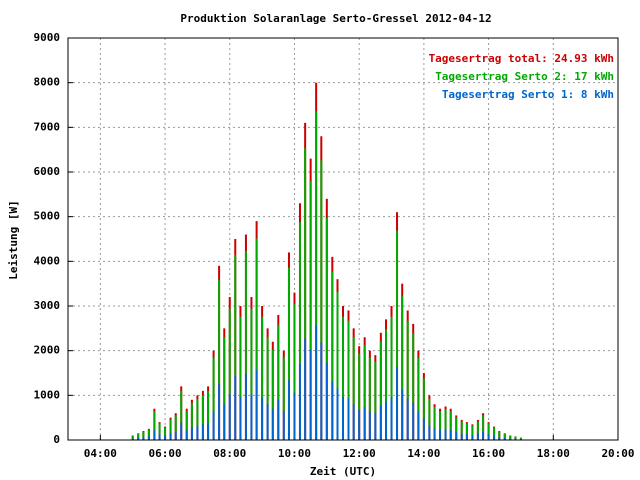  What do you see at coordinates (47, 171) in the screenshot?
I see `y-tick-label: 6000` at bounding box center [47, 171].